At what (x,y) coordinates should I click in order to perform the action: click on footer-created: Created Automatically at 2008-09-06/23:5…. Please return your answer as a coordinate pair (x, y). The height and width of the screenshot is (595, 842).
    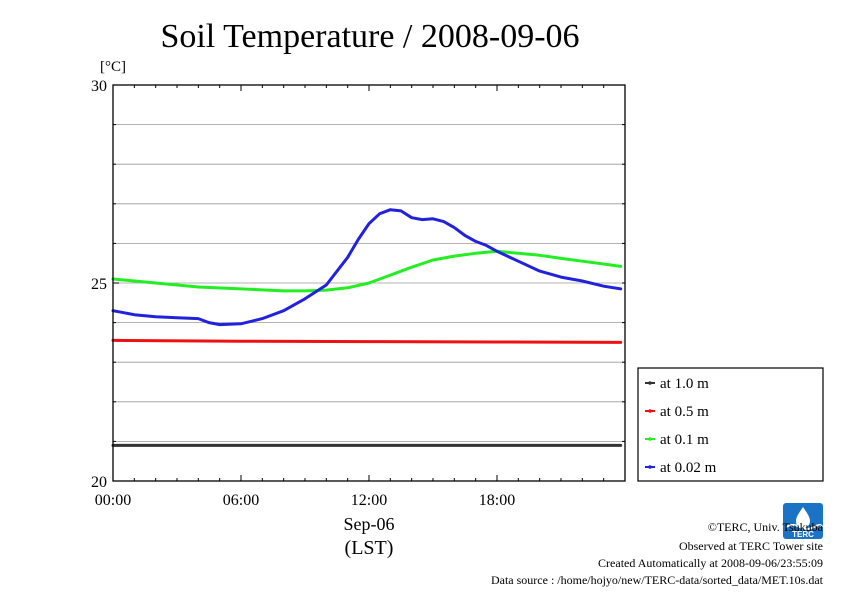
    Looking at the image, I should click on (710, 563).